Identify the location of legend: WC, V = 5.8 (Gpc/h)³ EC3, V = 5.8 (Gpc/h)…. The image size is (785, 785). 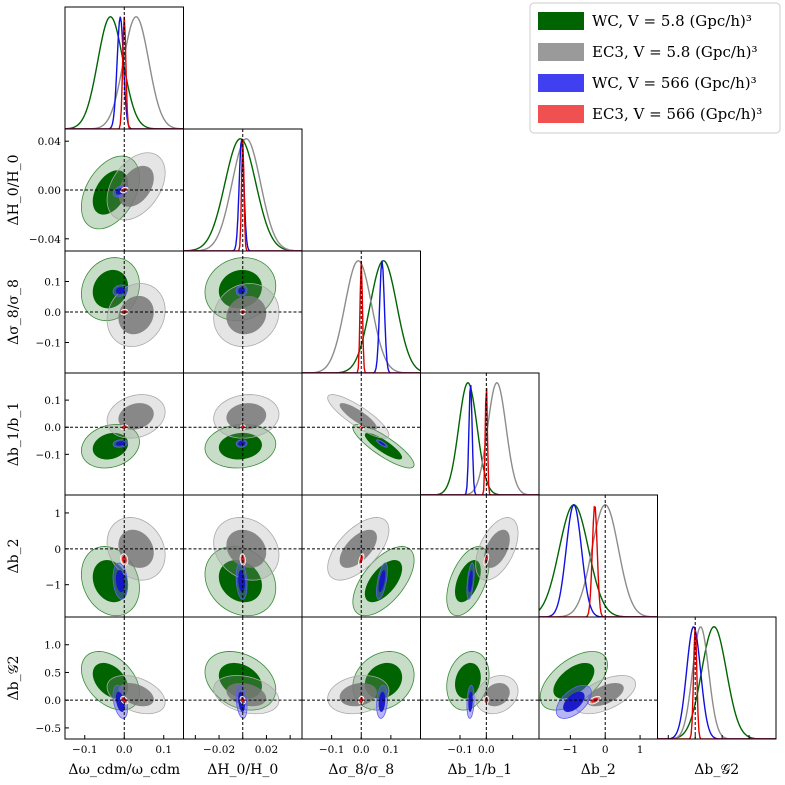
(655, 68).